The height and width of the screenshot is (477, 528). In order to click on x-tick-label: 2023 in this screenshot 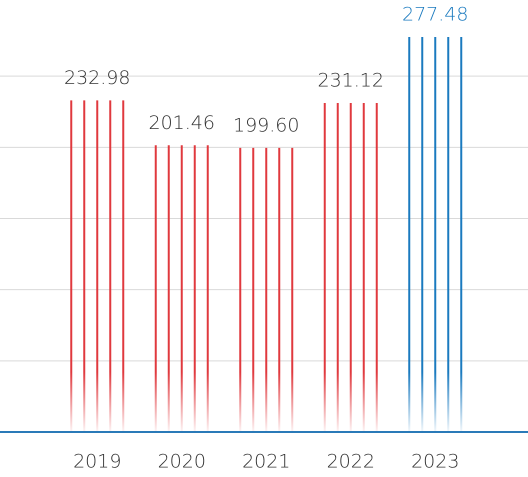, I will do `click(435, 462)`.